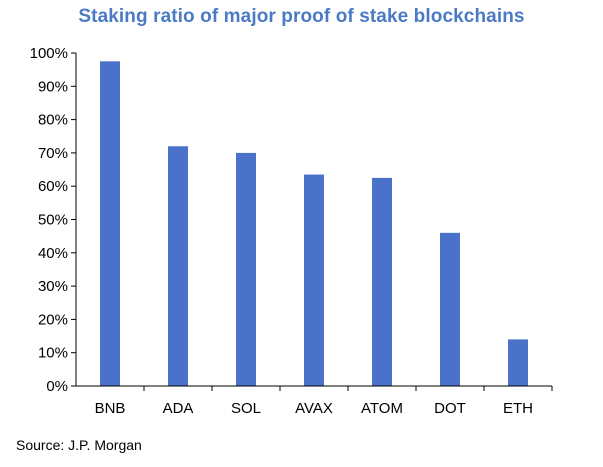 This screenshot has height=467, width=603. Describe the element at coordinates (53, 286) in the screenshot. I see `y-tick-label: 30%` at that location.